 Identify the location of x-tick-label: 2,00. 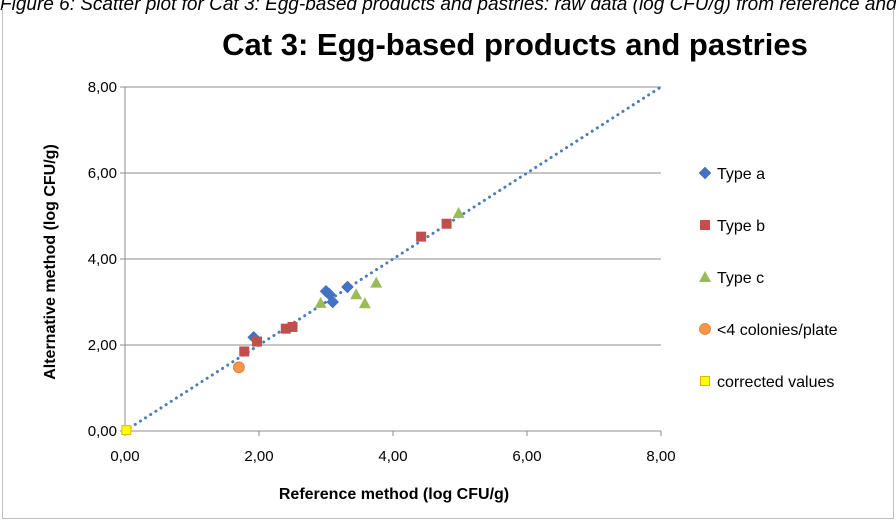
(258, 456).